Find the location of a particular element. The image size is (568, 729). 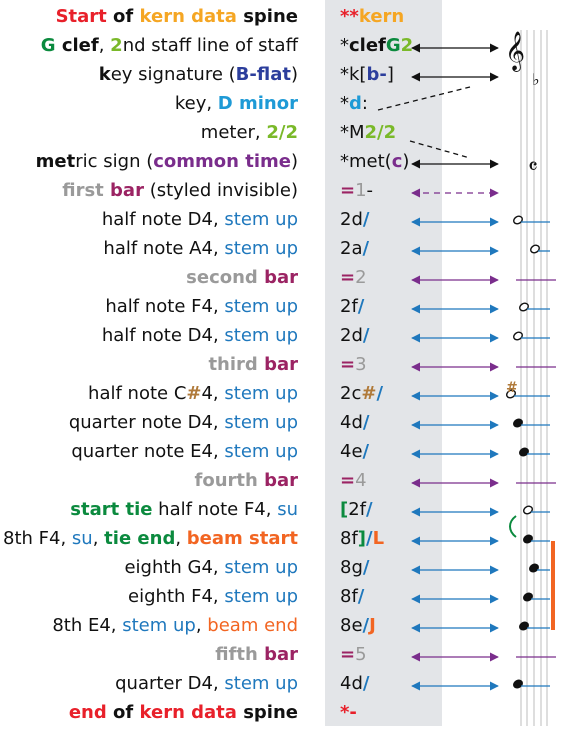

kern-code: 2d/ is located at coordinates (354, 336).